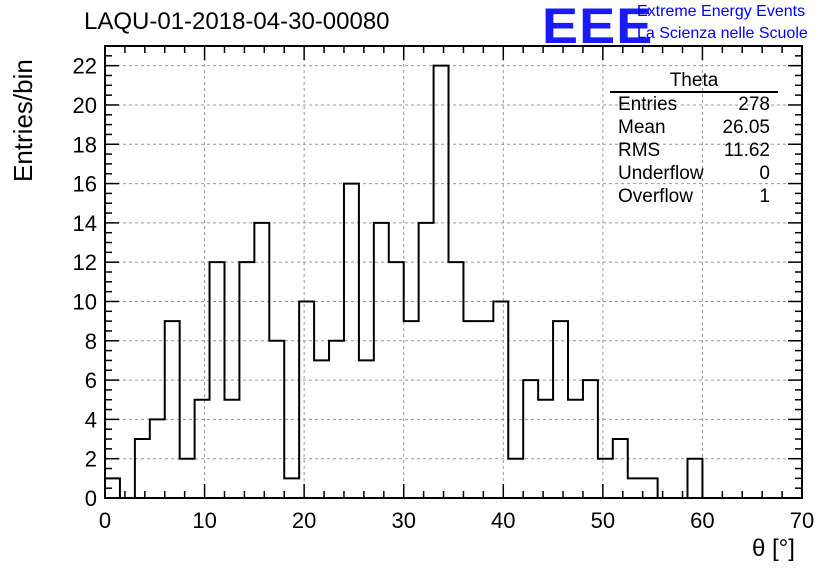 The image size is (836, 572). Describe the element at coordinates (85, 262) in the screenshot. I see `y-tick-label: 12` at that location.